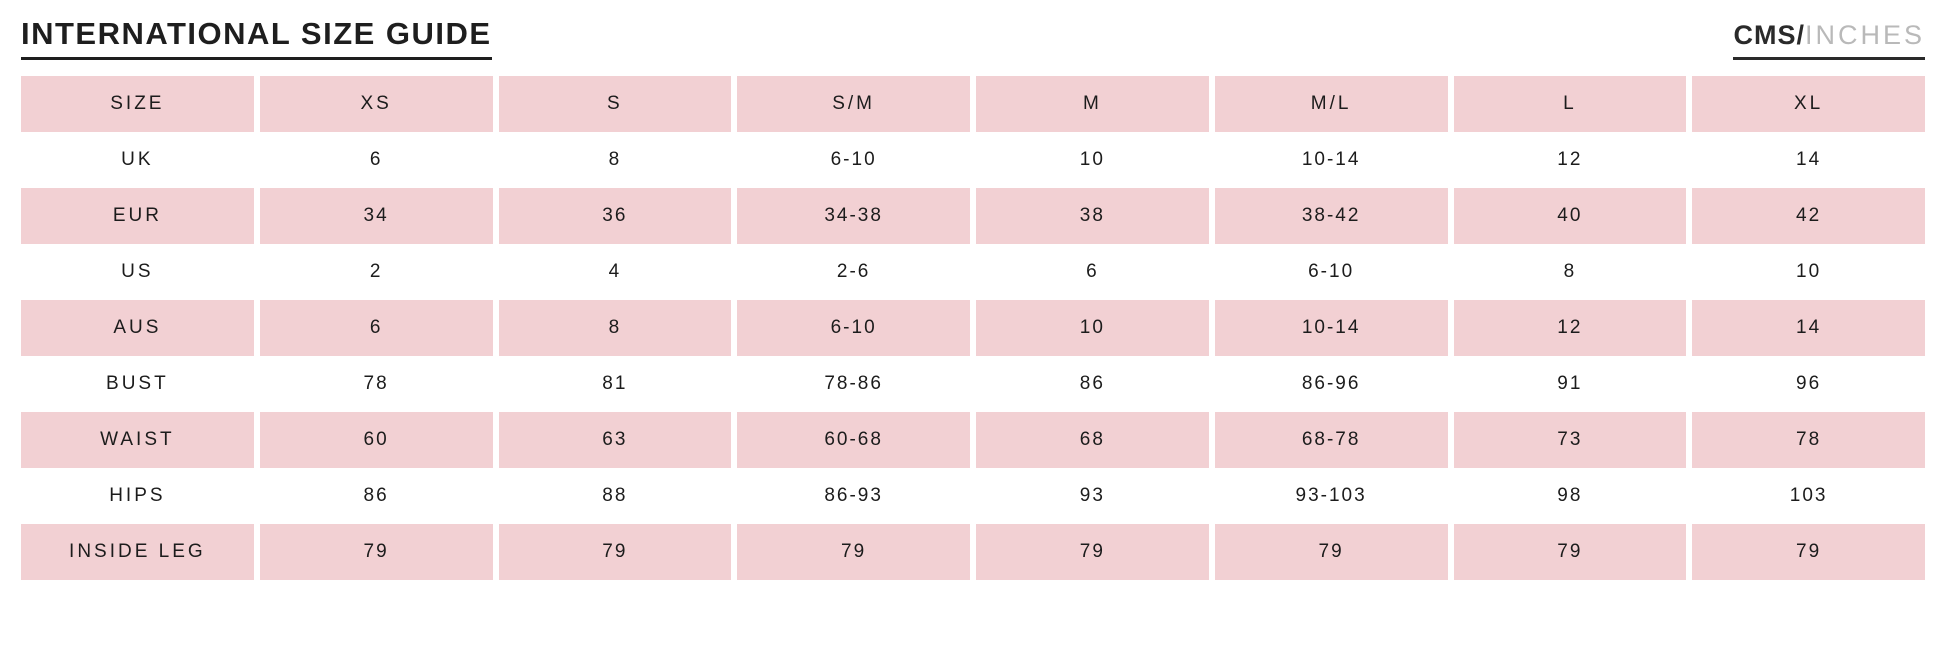  What do you see at coordinates (615, 104) in the screenshot?
I see `header-cell: S` at bounding box center [615, 104].